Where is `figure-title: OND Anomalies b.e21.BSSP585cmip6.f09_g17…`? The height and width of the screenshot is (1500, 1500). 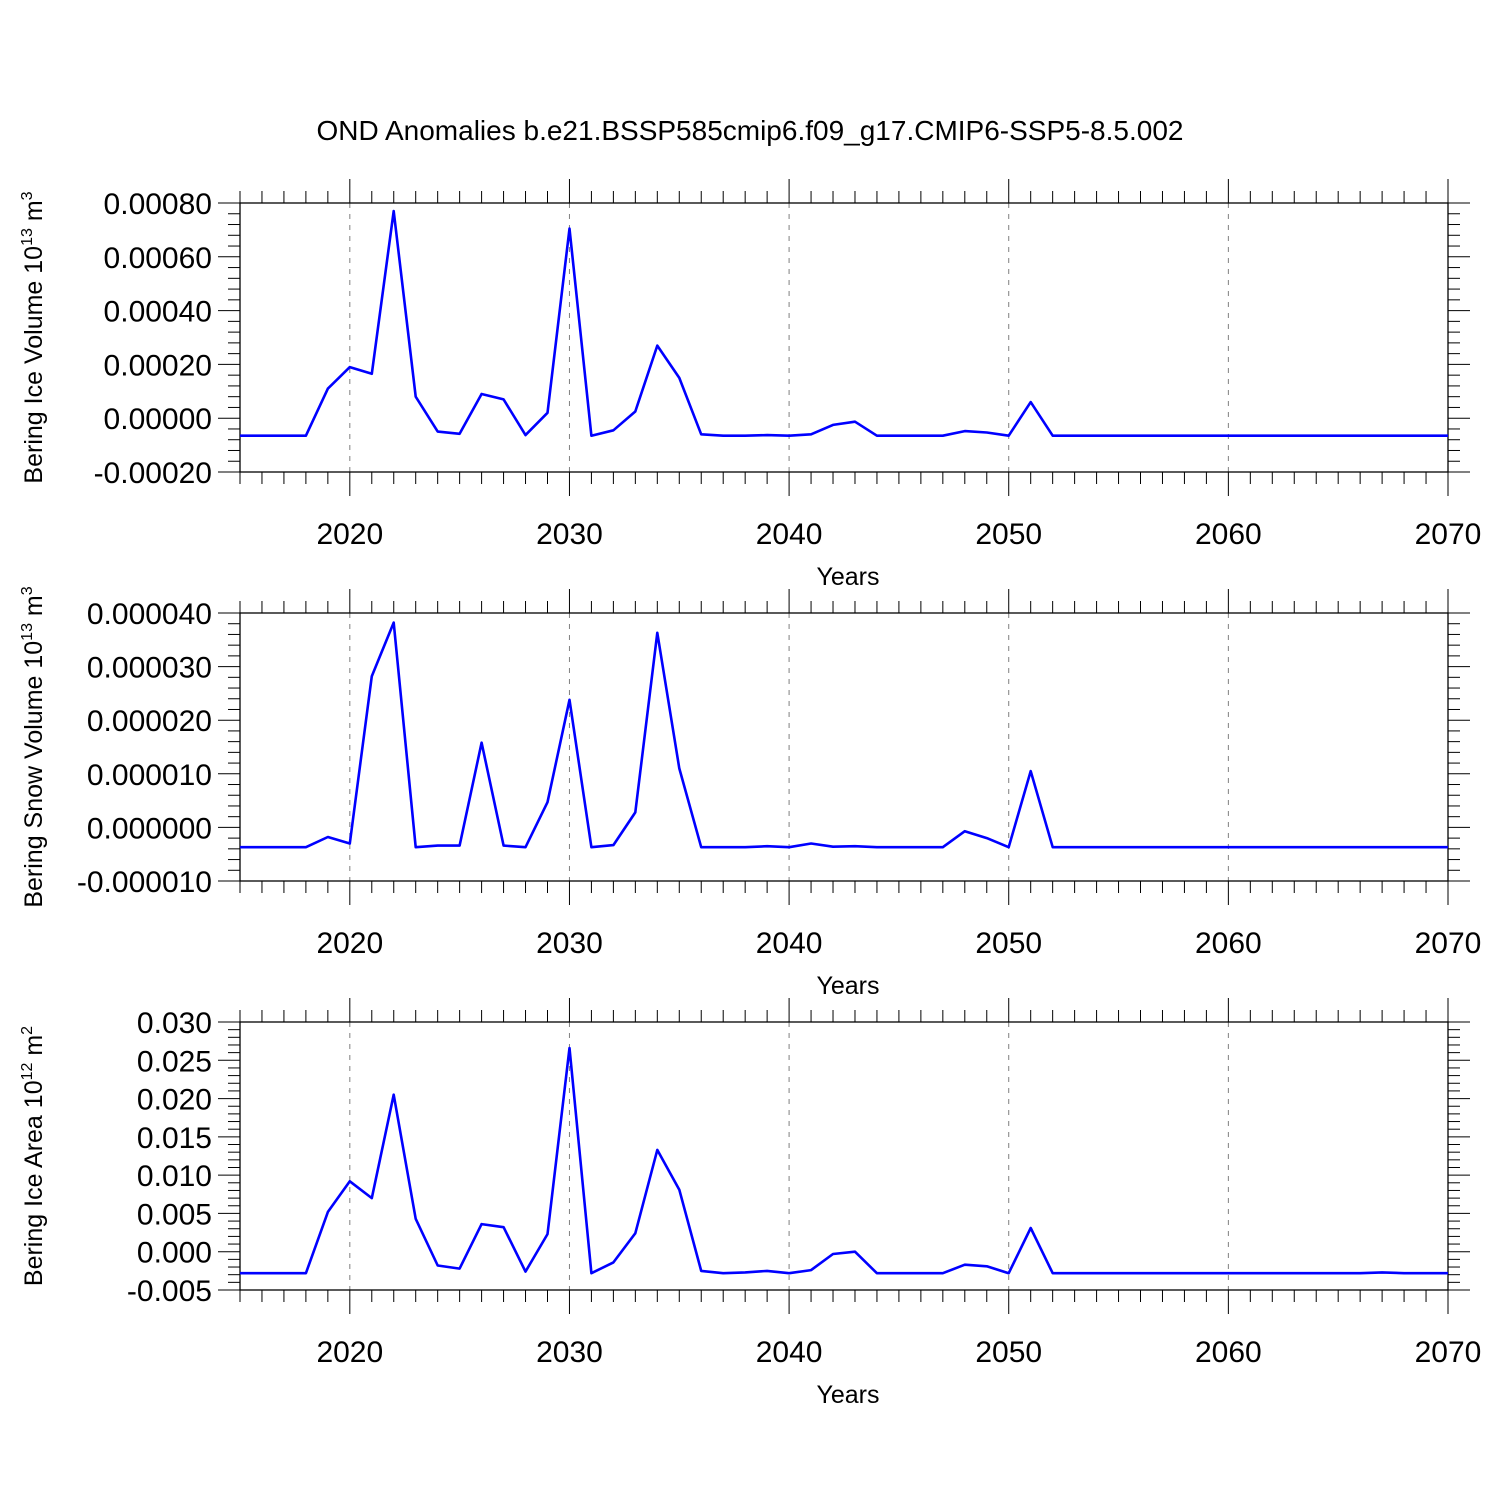 figure-title: OND Anomalies b.e21.BSSP585cmip6.f09_g17… is located at coordinates (750, 130).